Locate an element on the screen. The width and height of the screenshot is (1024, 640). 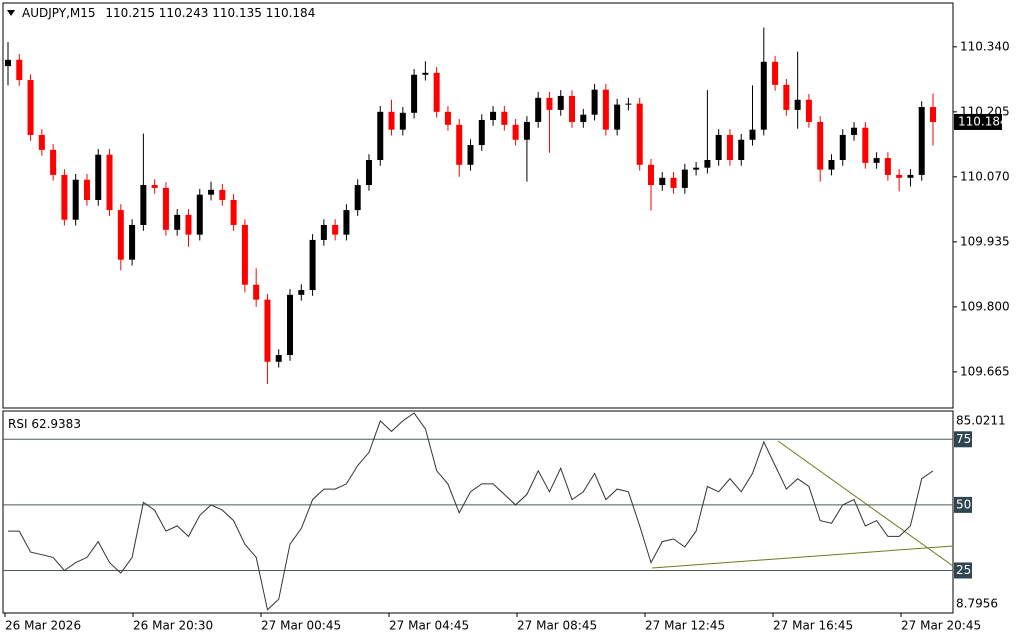
rsi-max-label: 85.0211 is located at coordinates (981, 421).